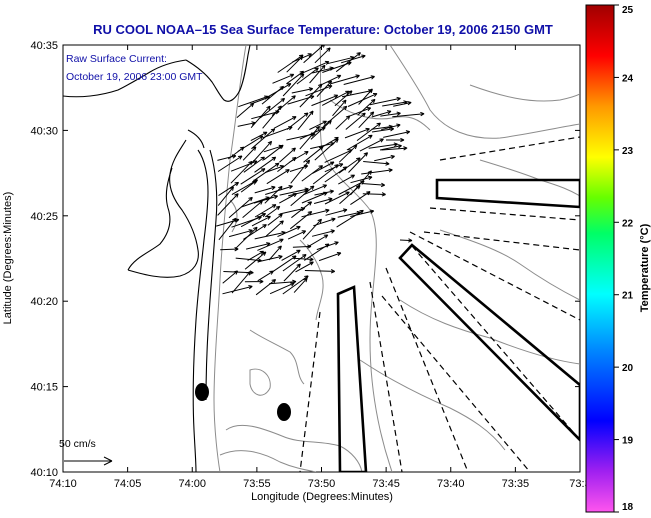  I want to click on x-tick-label: 73:45, so click(386, 484).